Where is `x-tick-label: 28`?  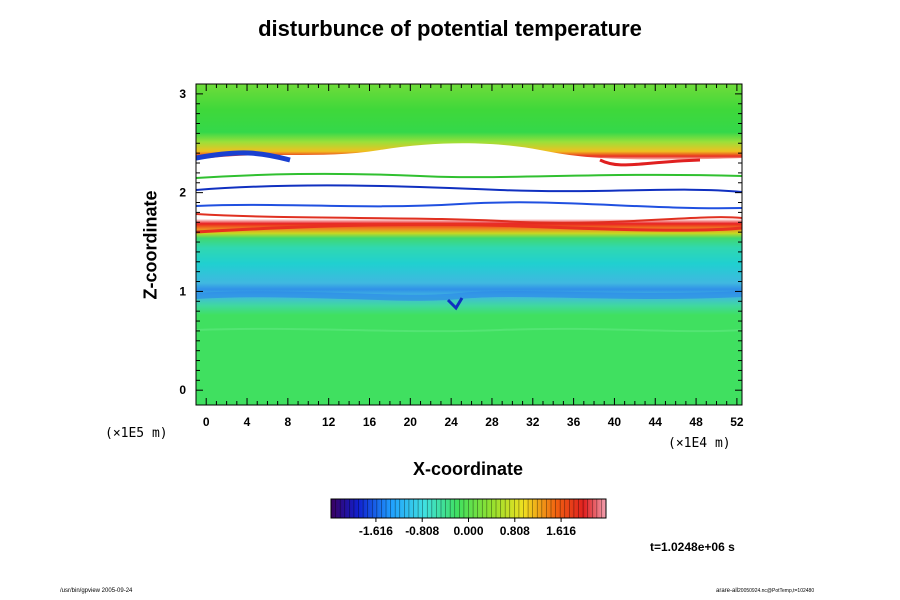
x-tick-label: 28 is located at coordinates (492, 422).